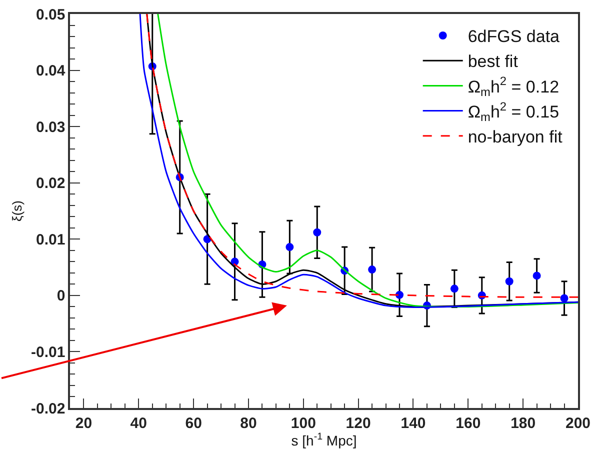 The image size is (600, 450). I want to click on legend-label: 6dFGS data, so click(514, 36).